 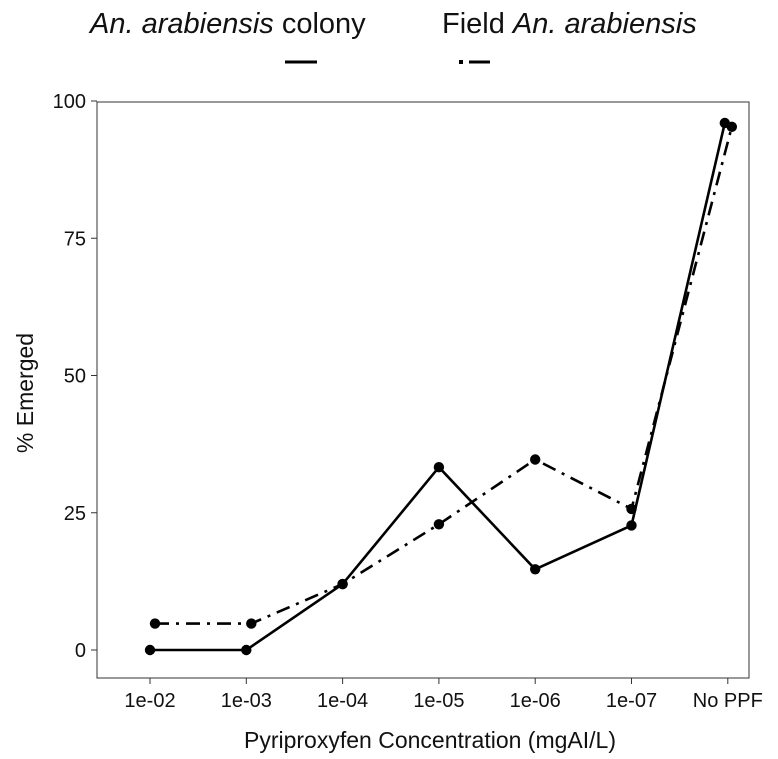 What do you see at coordinates (728, 701) in the screenshot?
I see `x-tick-label: No PPF` at bounding box center [728, 701].